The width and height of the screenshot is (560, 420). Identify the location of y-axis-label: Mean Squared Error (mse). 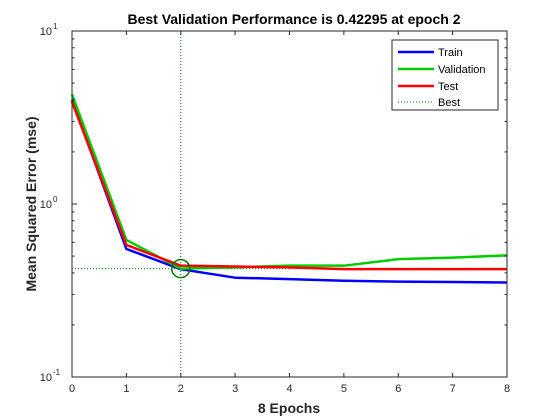
(31, 203).